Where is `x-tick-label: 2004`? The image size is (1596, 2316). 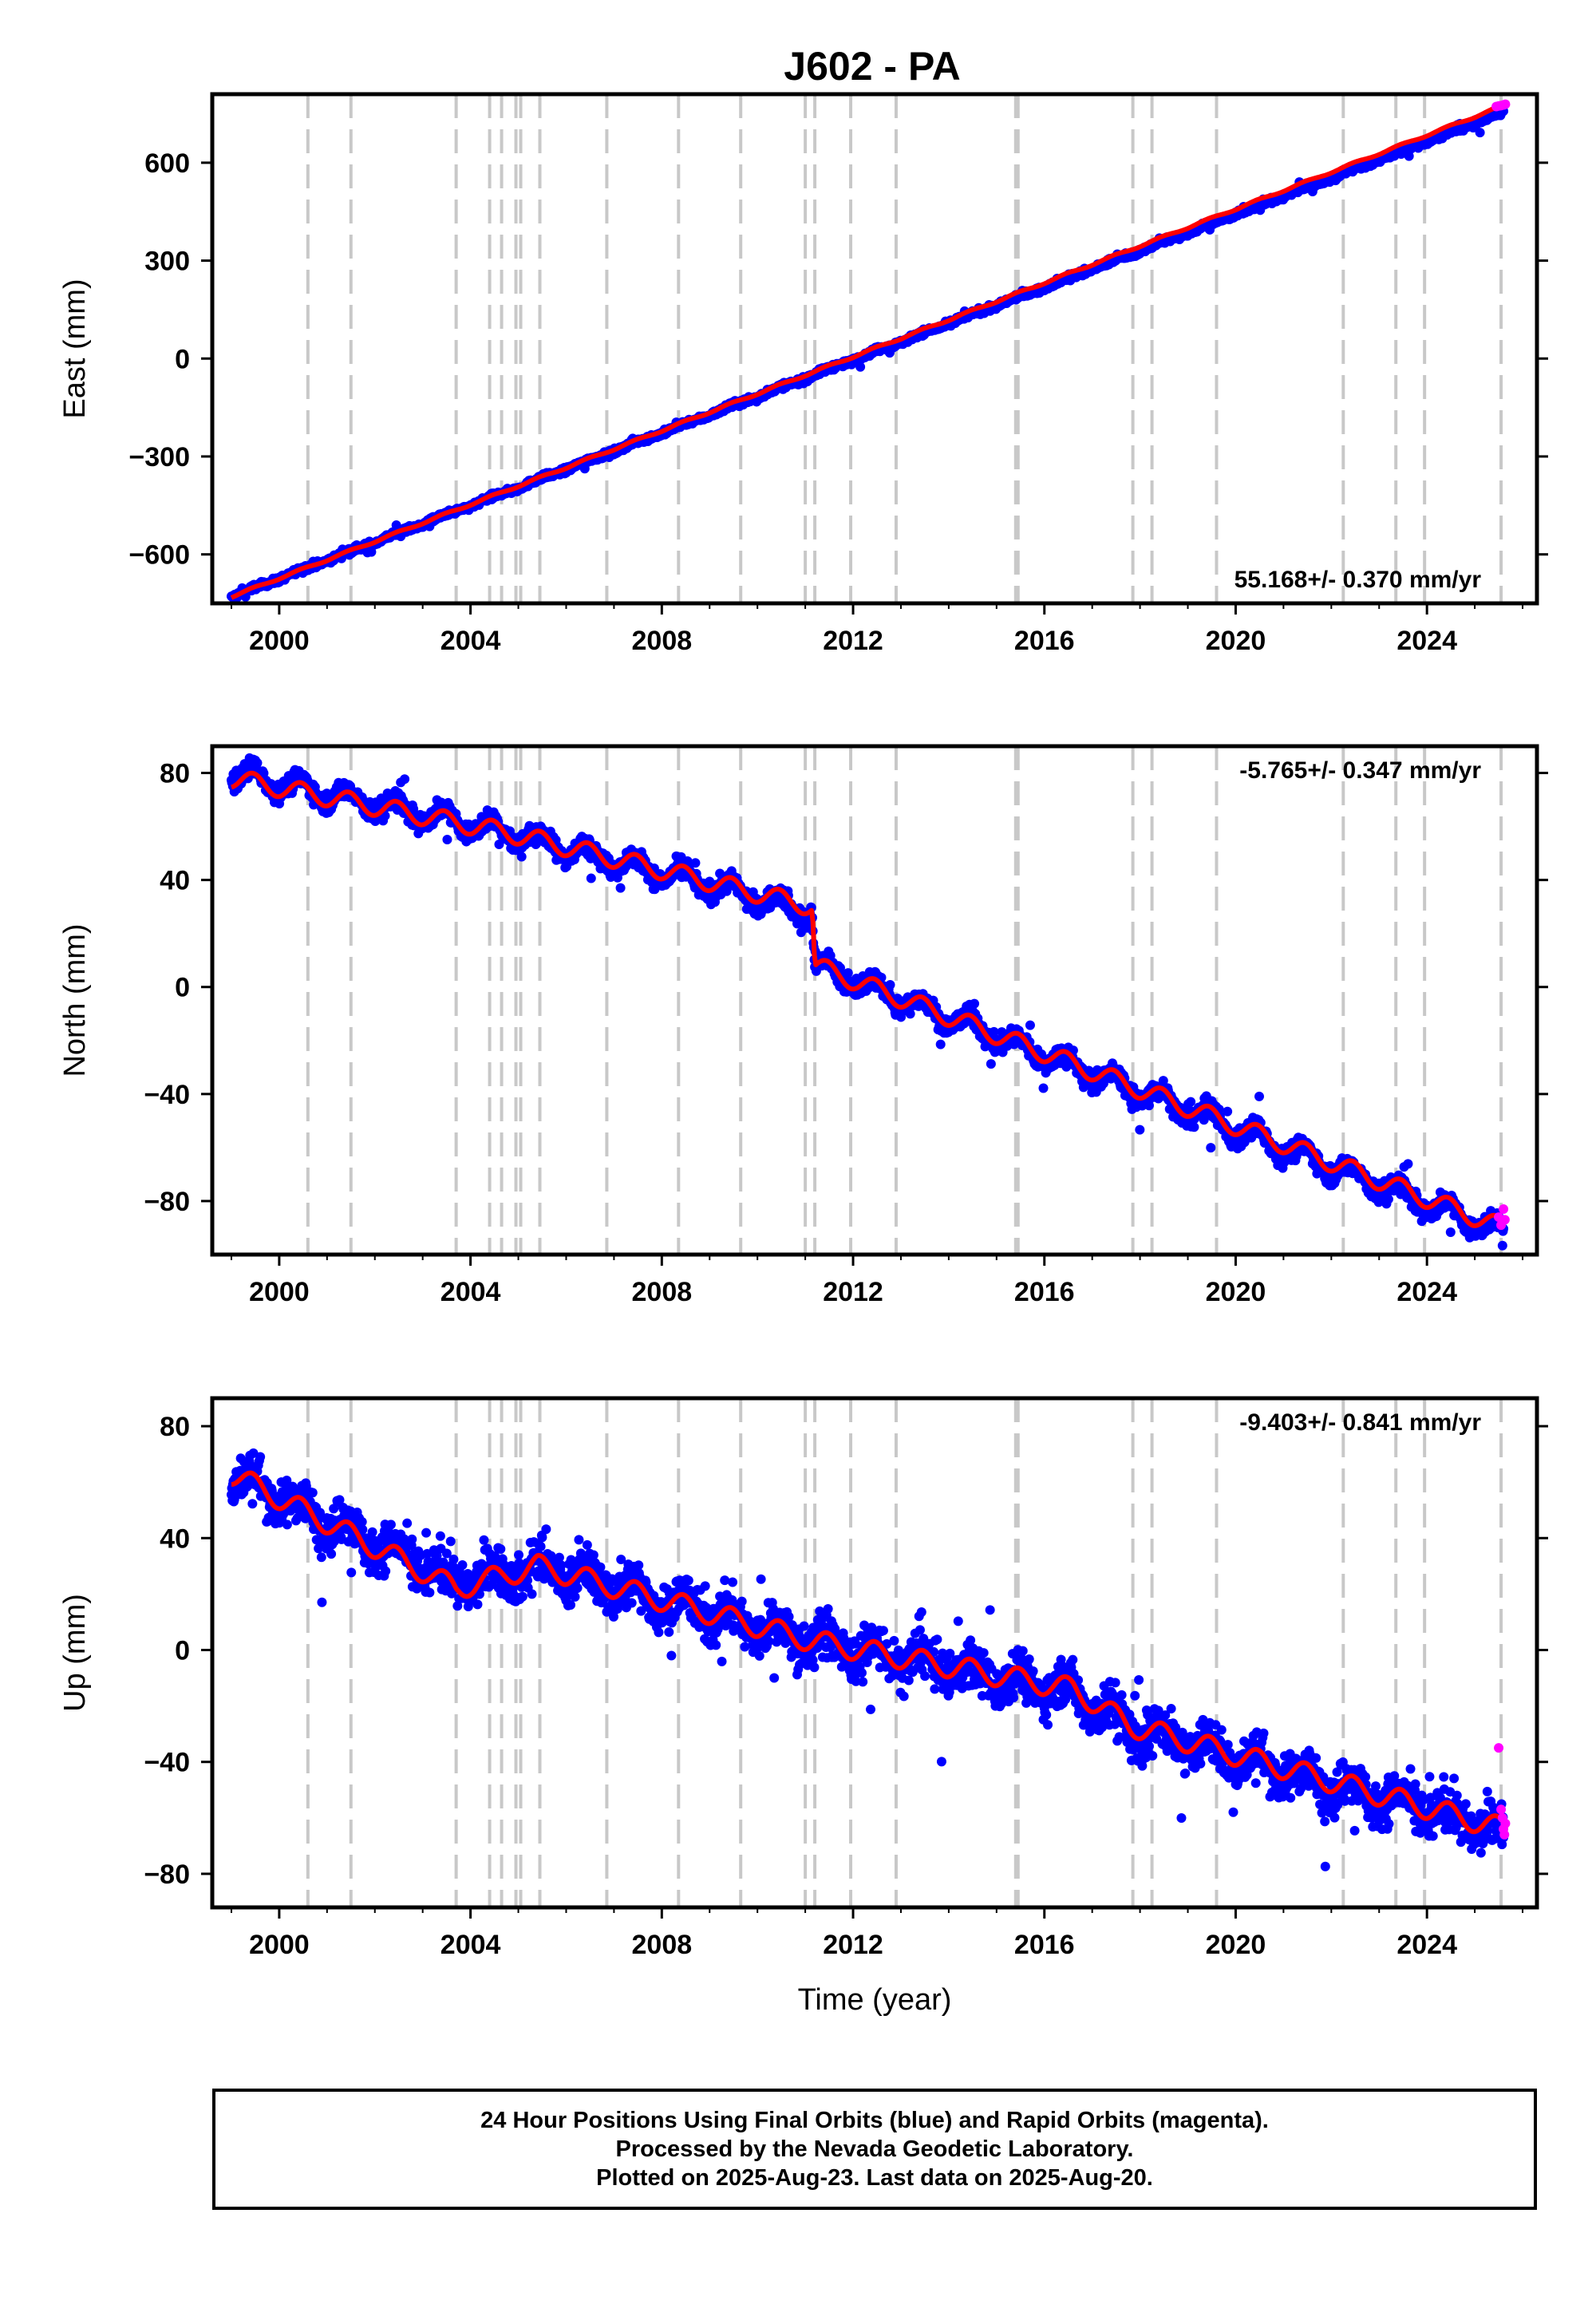 x-tick-label: 2004 is located at coordinates (470, 641).